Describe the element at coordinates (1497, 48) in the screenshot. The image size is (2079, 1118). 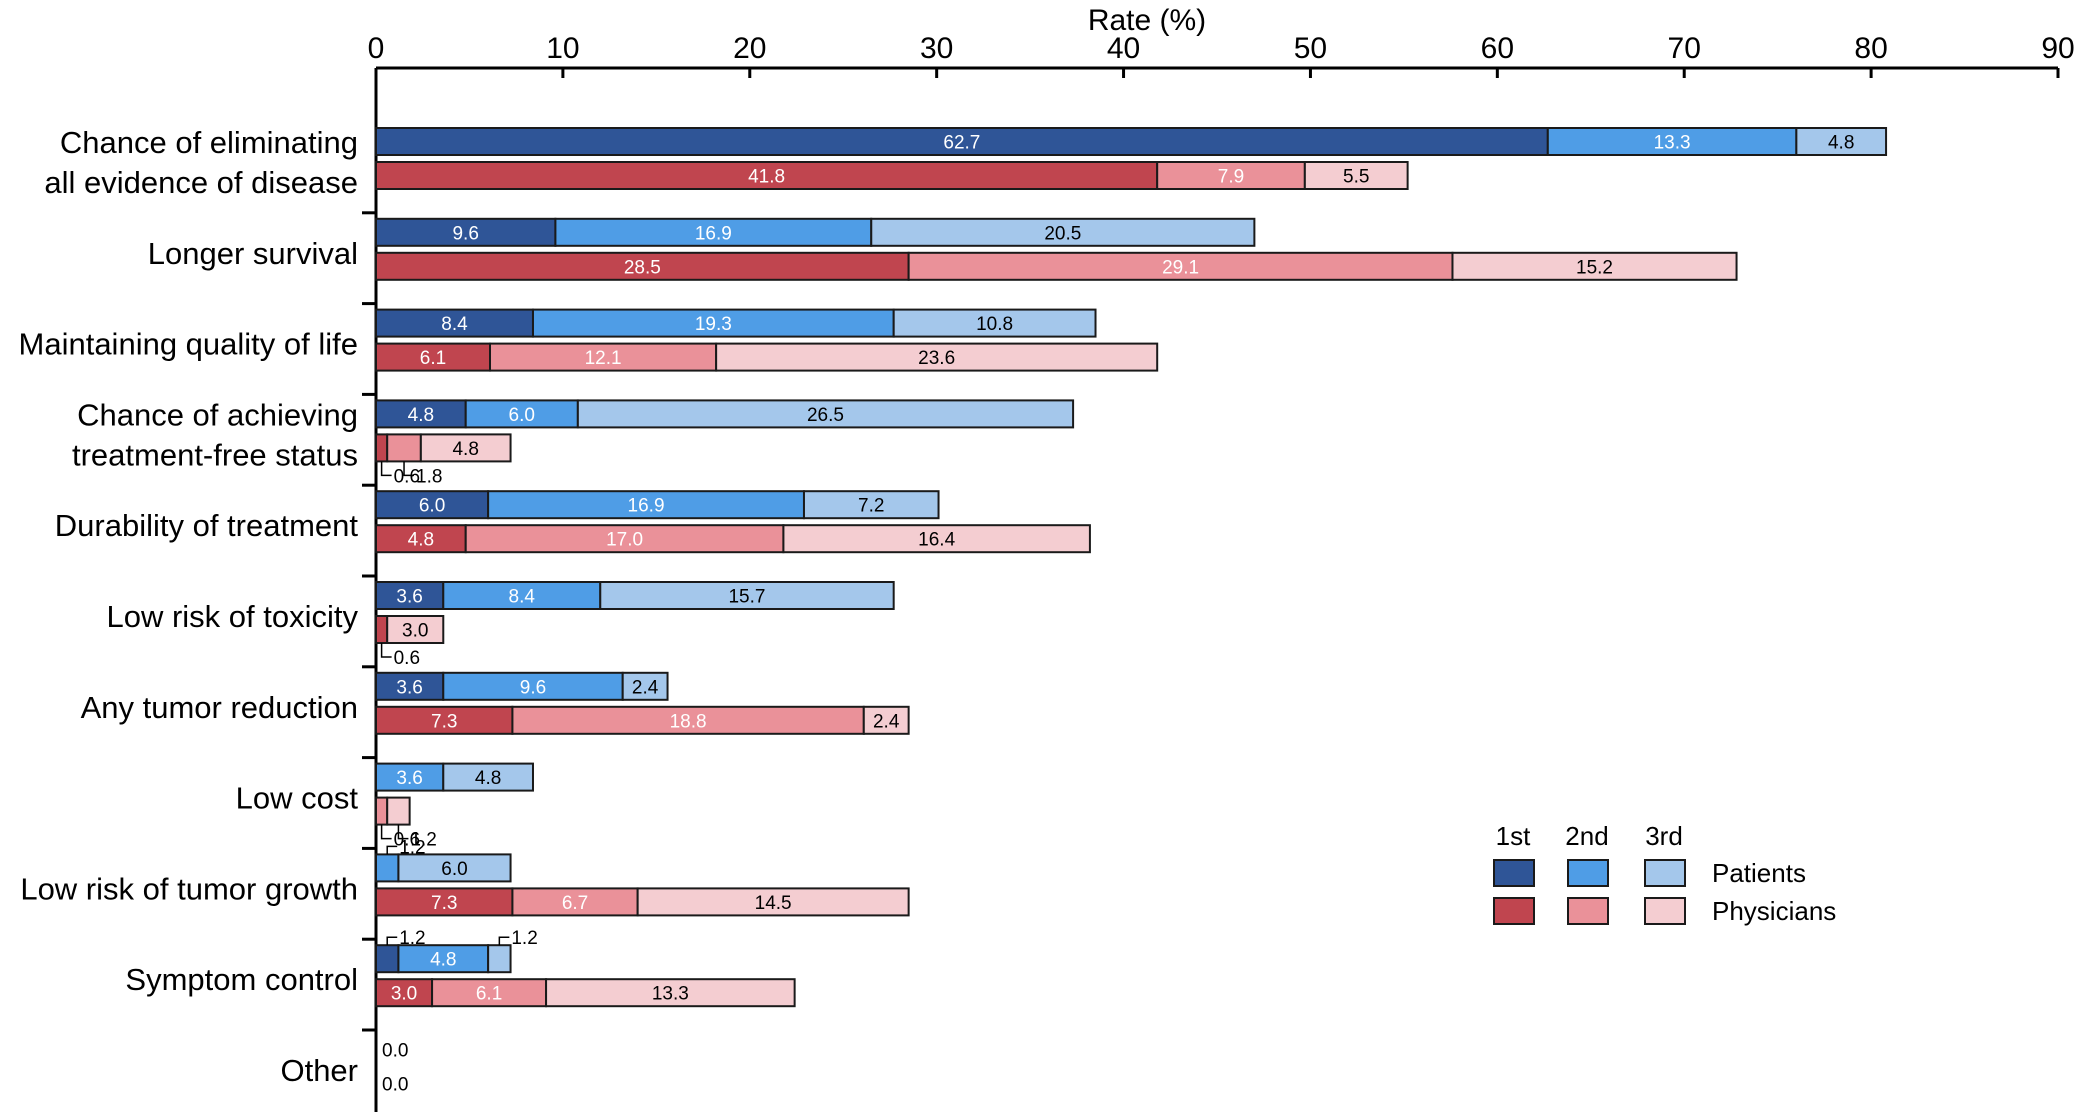
I see `x-tick-label: 60` at that location.